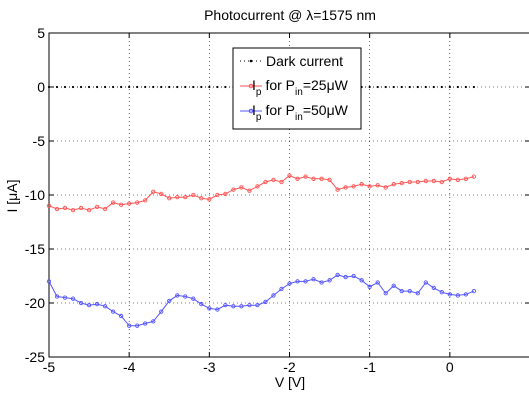 This screenshot has width=529, height=393. Describe the element at coordinates (251, 61) in the screenshot. I see `legend-marker-dark` at that location.